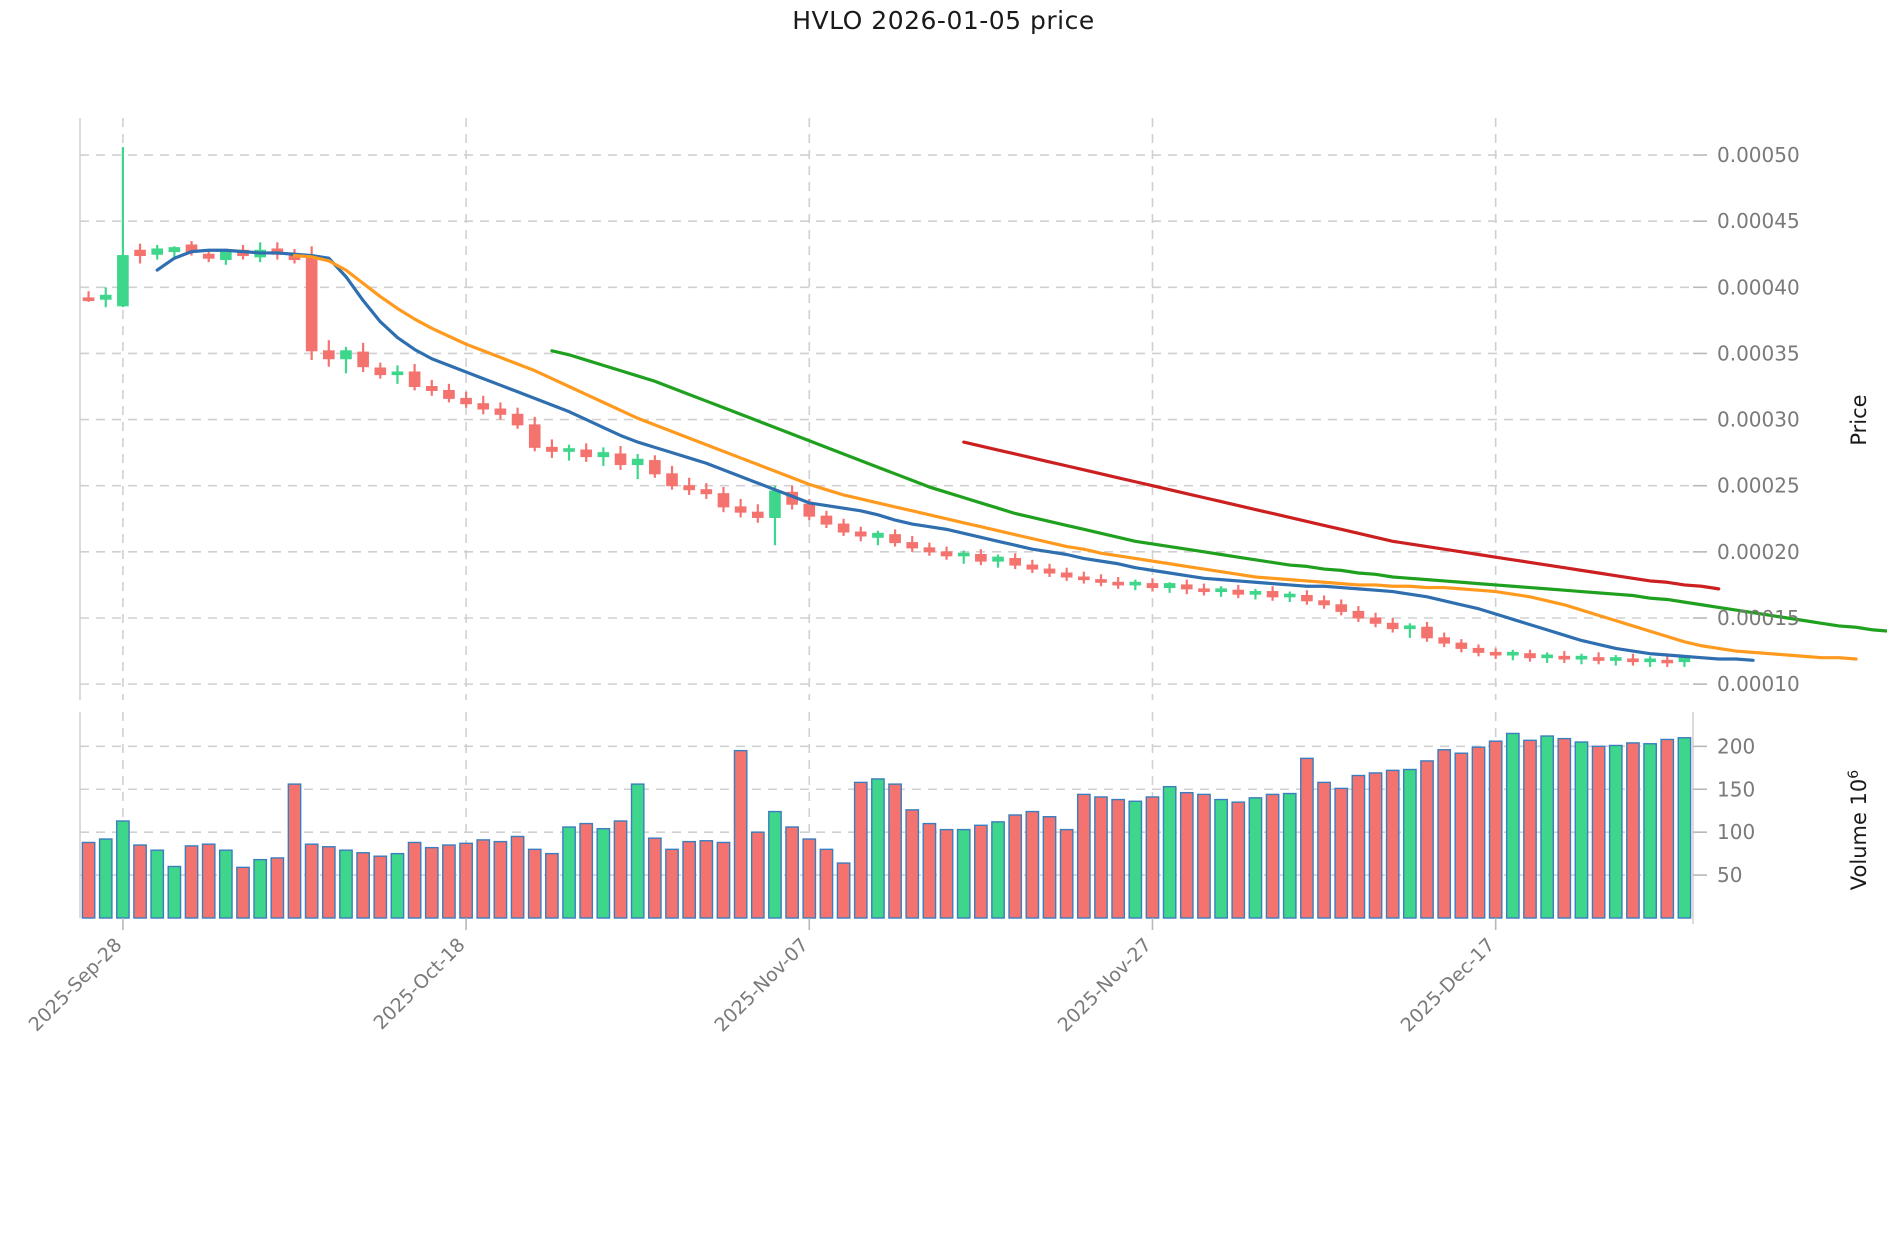 This screenshot has height=1246, width=1887. I want to click on x-tick-label: 2025-Nov-27, so click(1105, 985).